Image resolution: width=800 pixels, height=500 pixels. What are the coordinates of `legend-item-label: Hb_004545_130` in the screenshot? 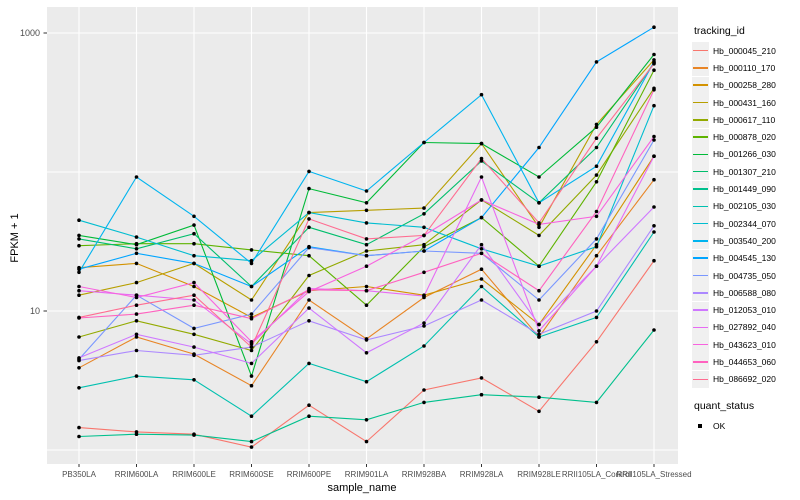 It's located at (744, 258).